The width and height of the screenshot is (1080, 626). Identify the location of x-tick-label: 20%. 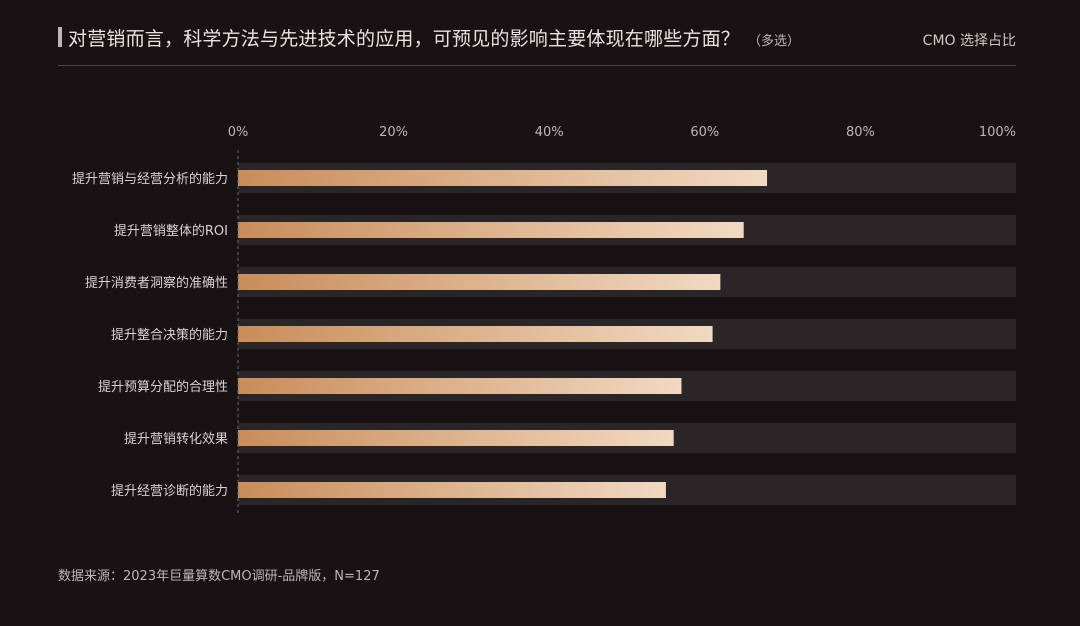
(393, 132).